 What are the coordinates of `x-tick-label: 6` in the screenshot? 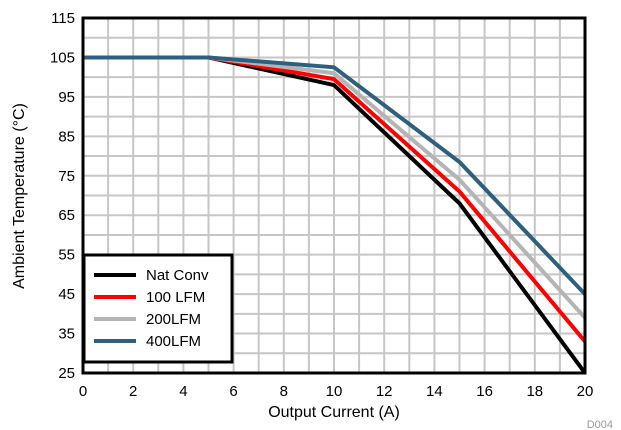 It's located at (233, 391).